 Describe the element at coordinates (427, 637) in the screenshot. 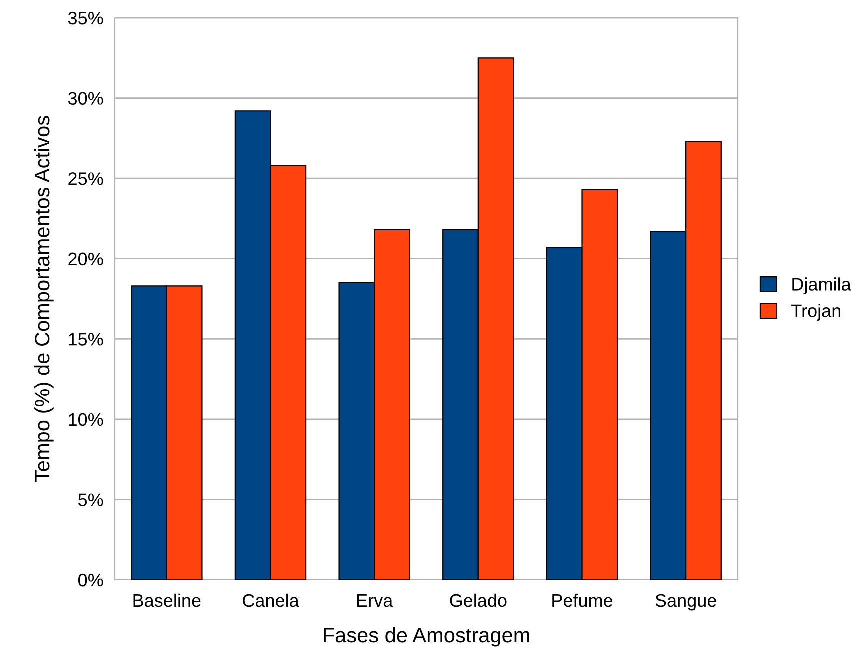

I see `x-axis-title: Fases de Amostragem` at that location.